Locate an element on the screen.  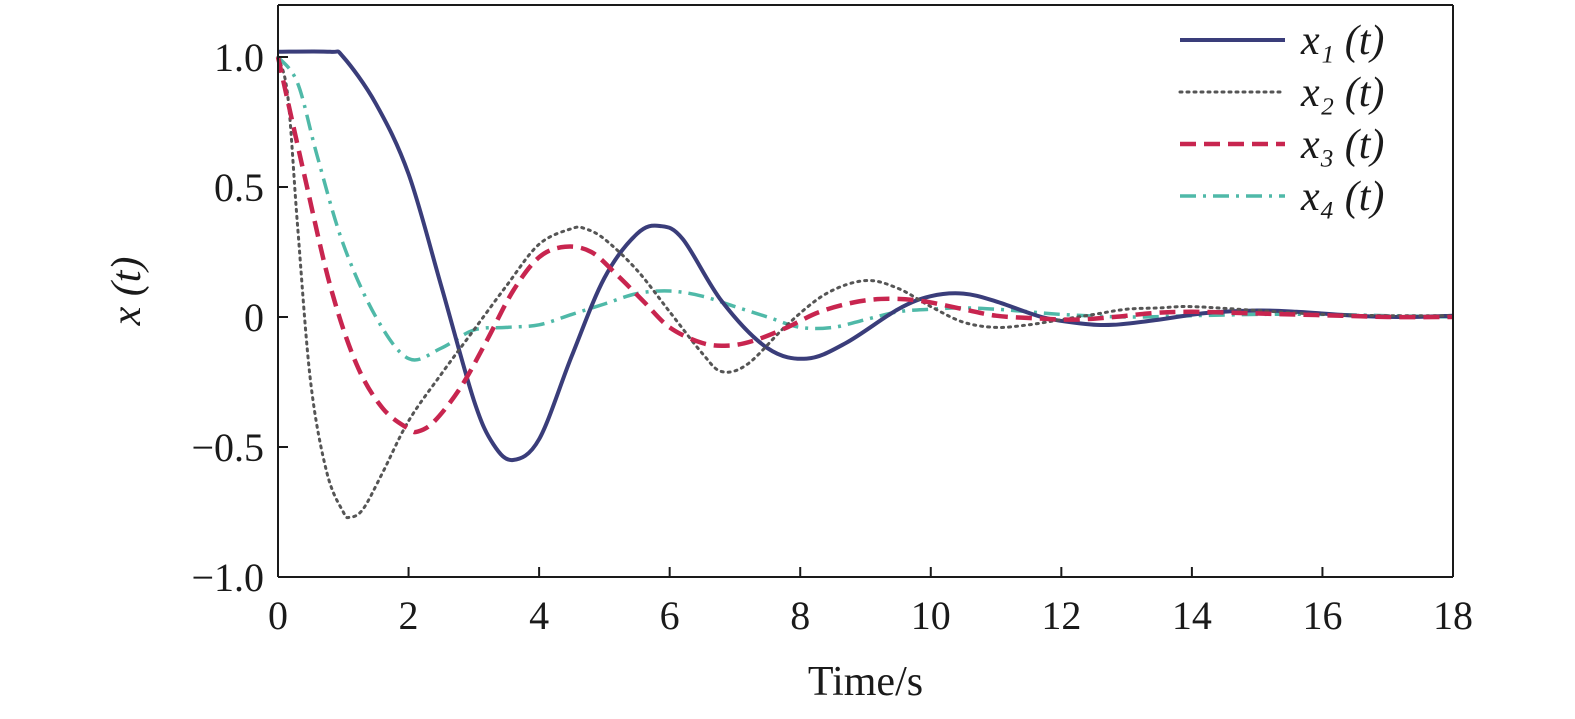
y-axis-label: x (t) is located at coordinates (127, 292).